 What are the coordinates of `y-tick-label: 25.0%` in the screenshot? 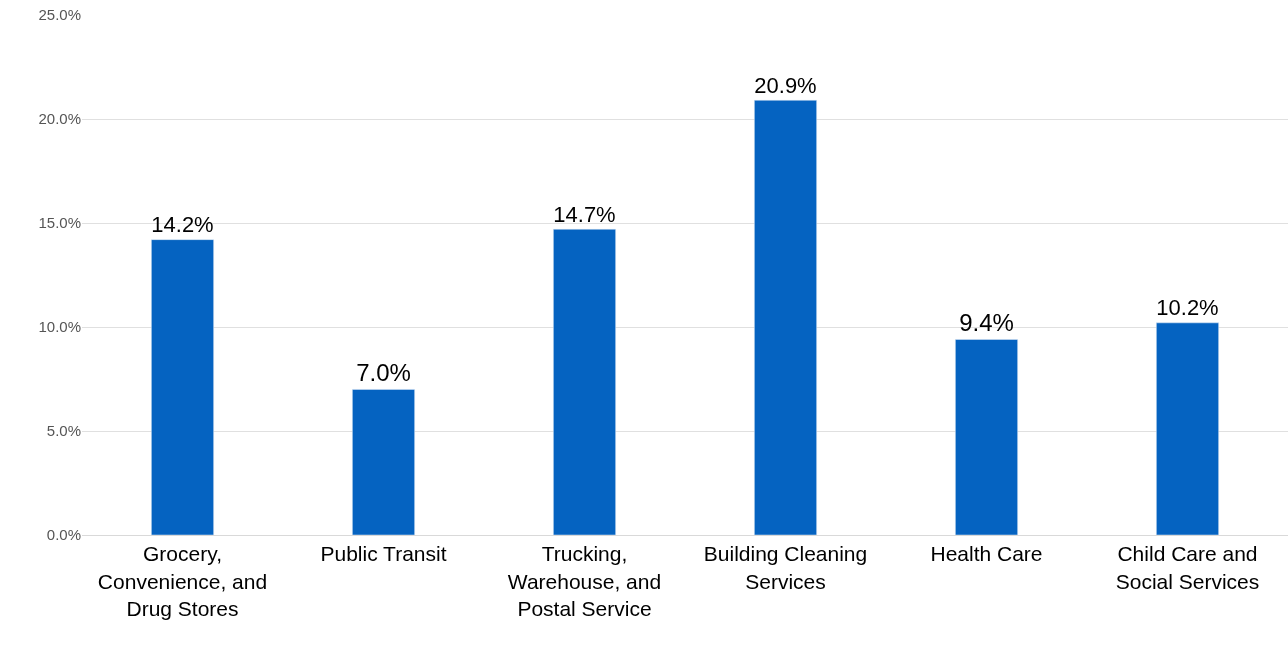 It's located at (59, 15).